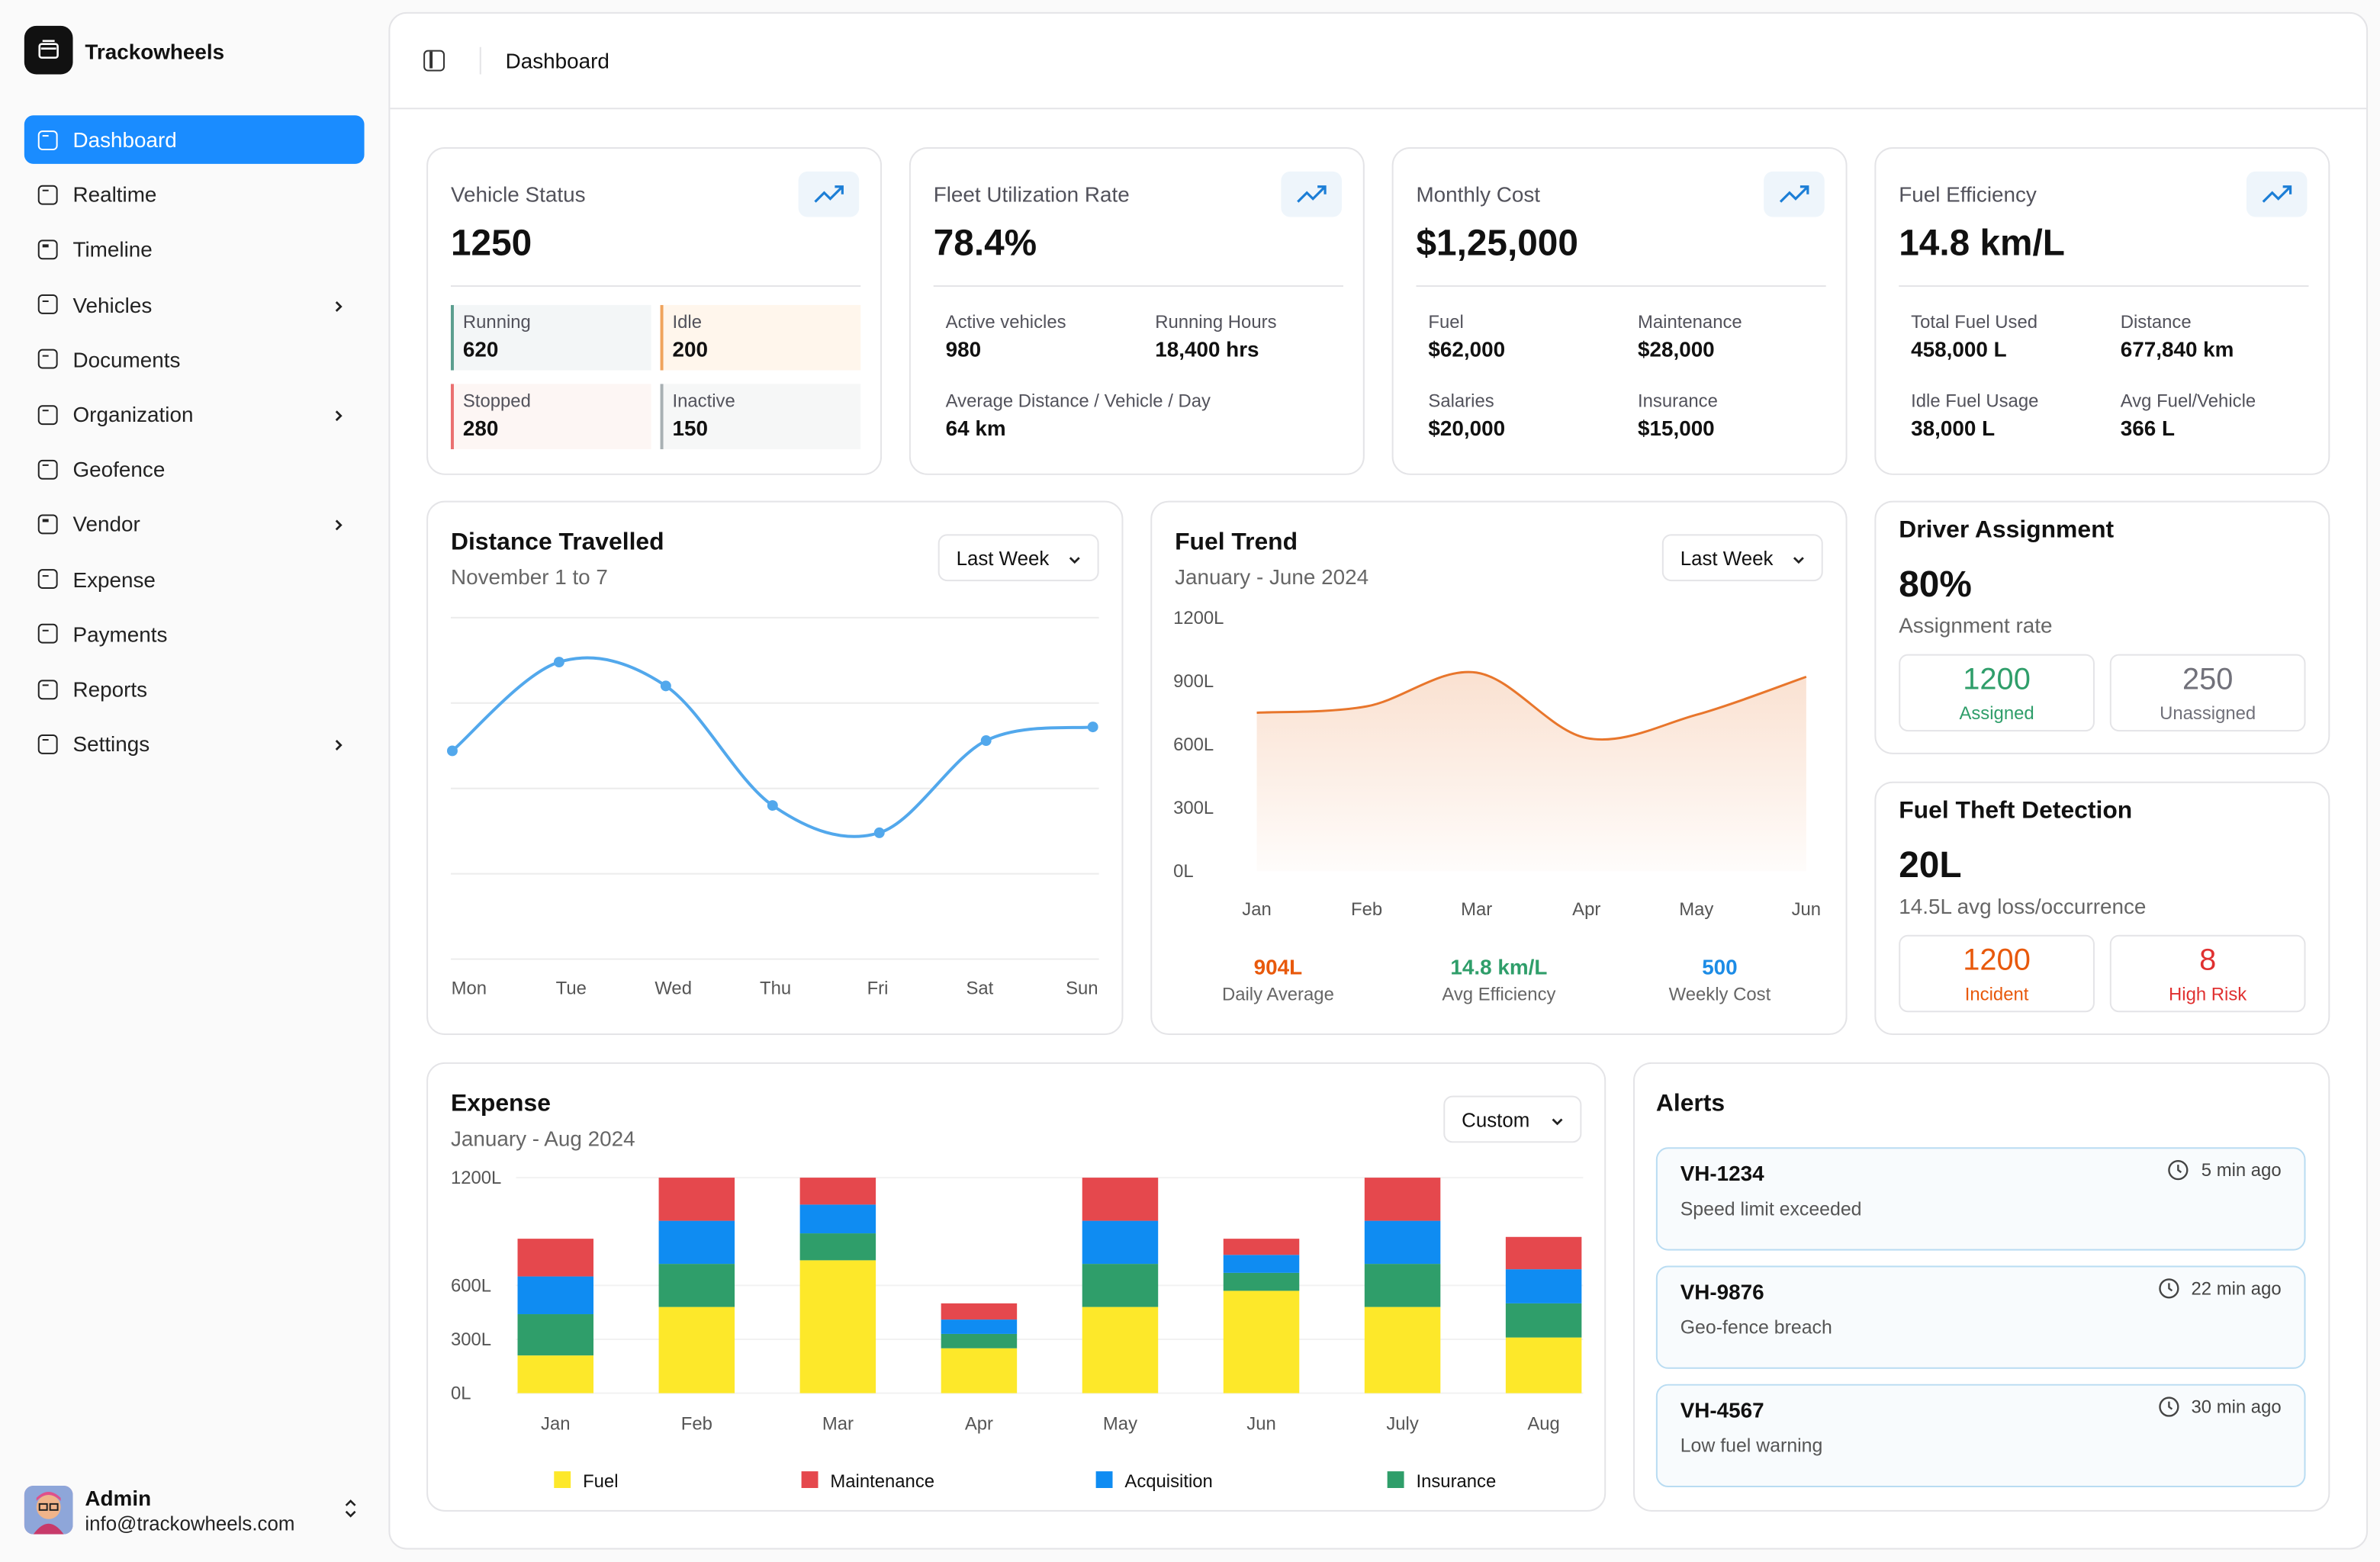 The height and width of the screenshot is (1562, 2380). Describe the element at coordinates (1496, 1119) in the screenshot. I see `dropdown-label: Custom` at that location.